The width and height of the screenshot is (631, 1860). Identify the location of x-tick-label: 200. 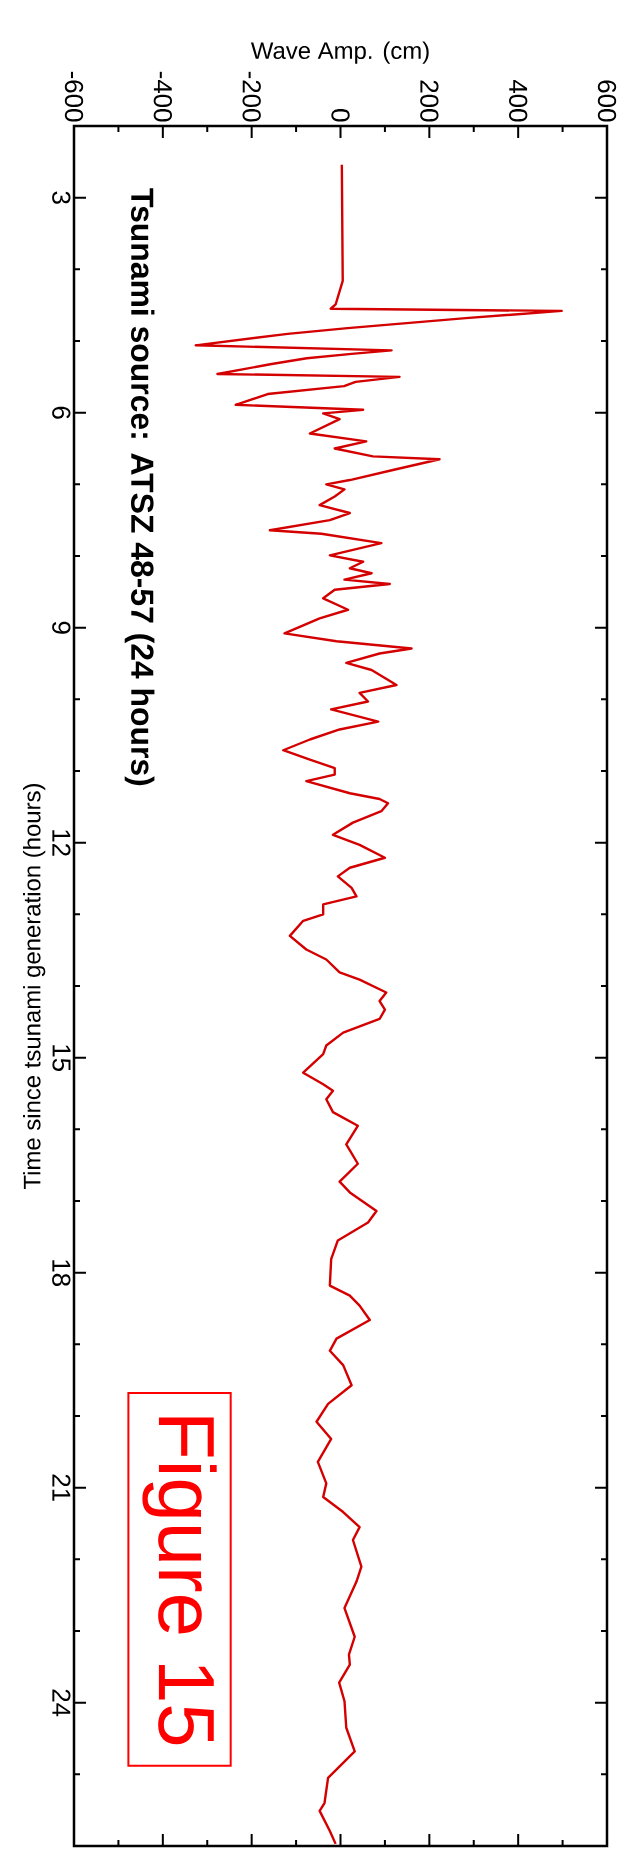
(429, 101).